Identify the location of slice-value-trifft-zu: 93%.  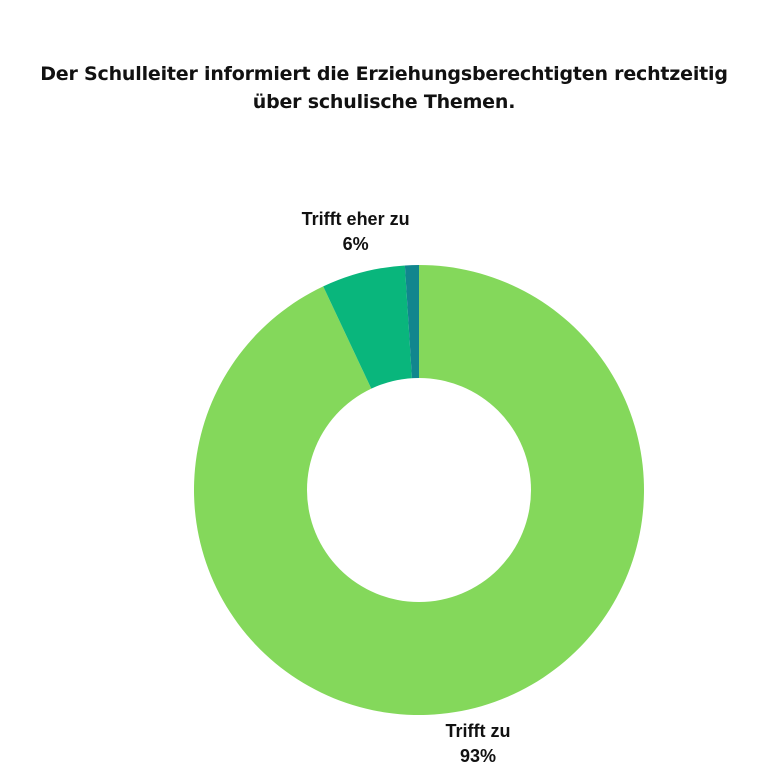
(478, 756).